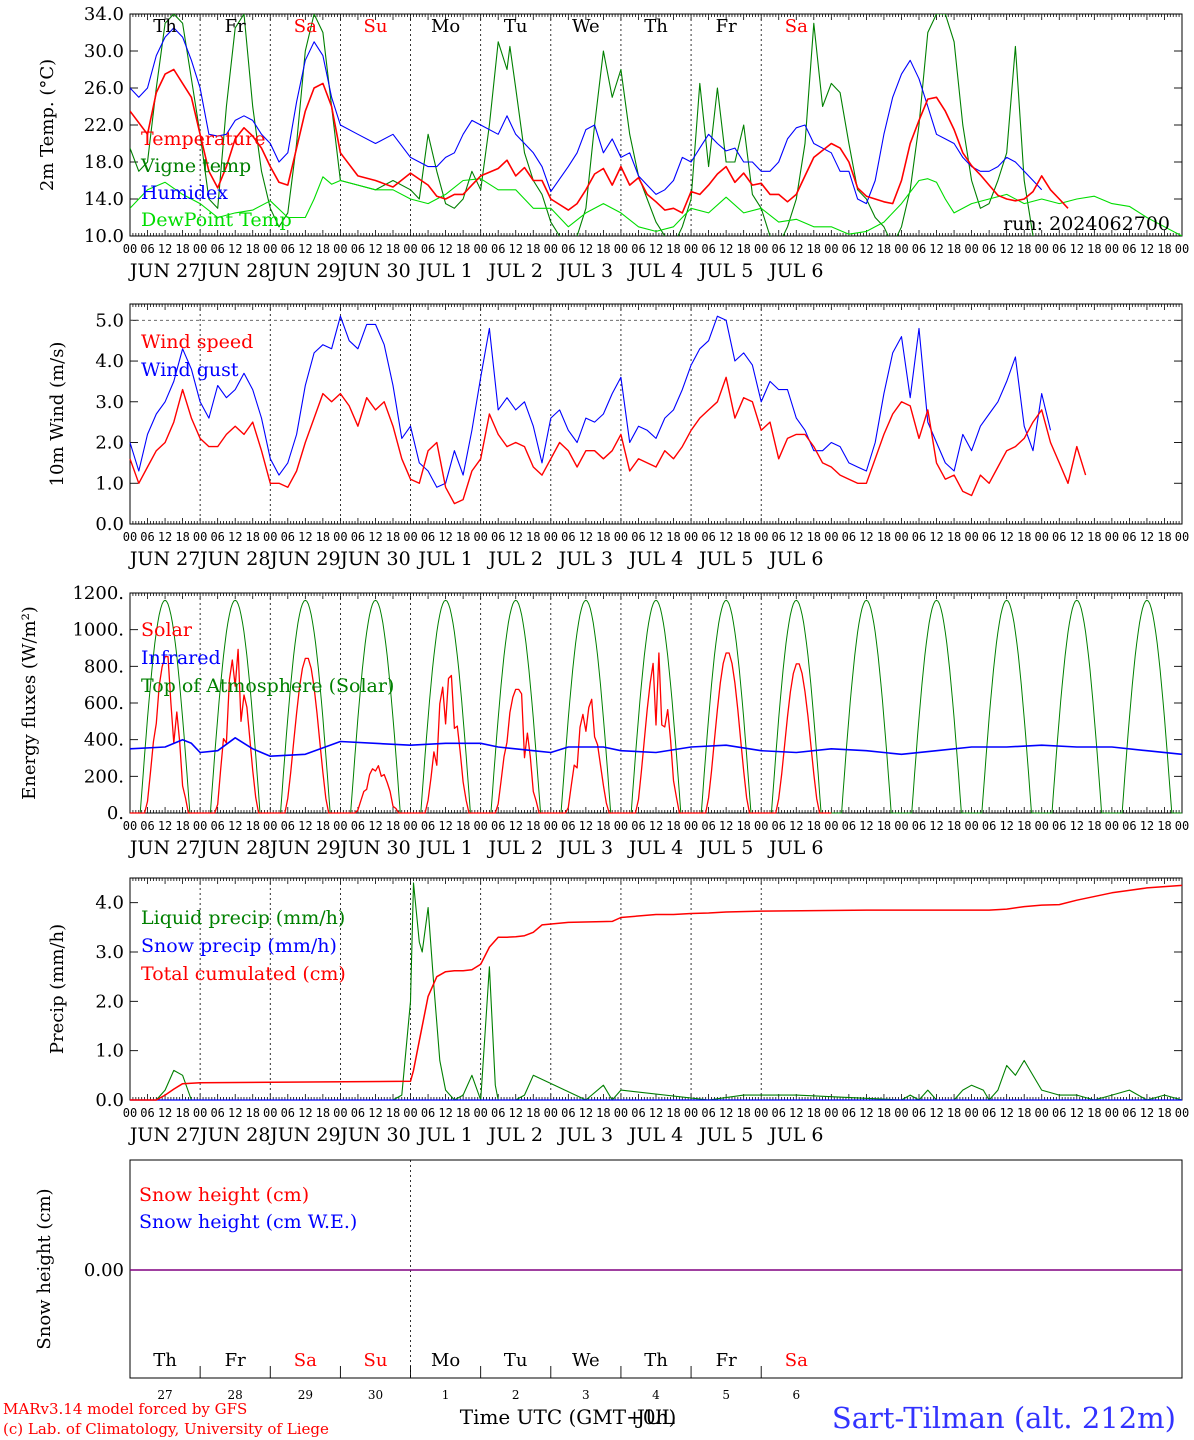  Describe the element at coordinates (726, 26) in the screenshot. I see `weekday-label: Fr` at that location.